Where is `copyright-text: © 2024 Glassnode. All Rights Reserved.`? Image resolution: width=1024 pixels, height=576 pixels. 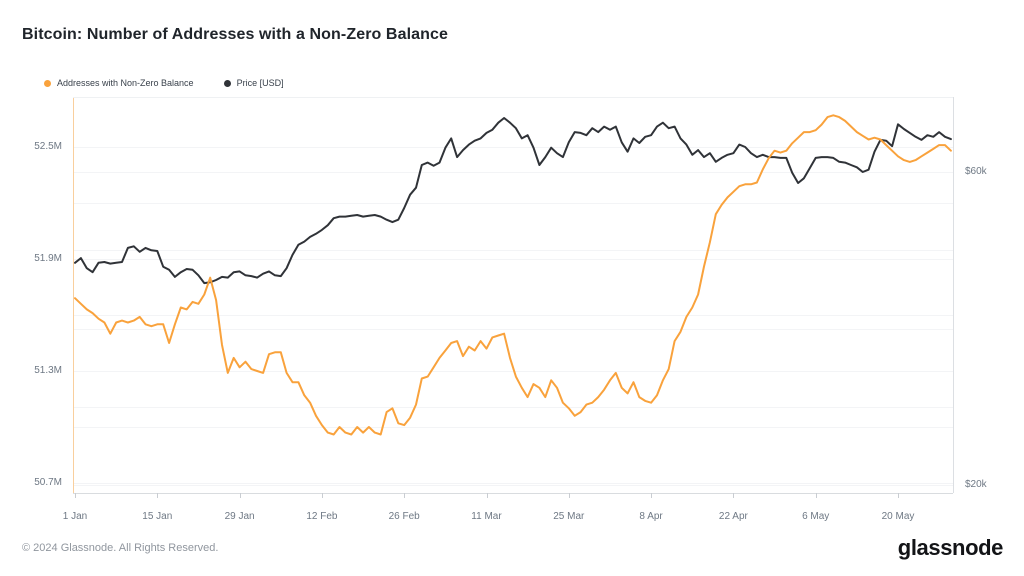 copyright-text: © 2024 Glassnode. All Rights Reserved. is located at coordinates (120, 548).